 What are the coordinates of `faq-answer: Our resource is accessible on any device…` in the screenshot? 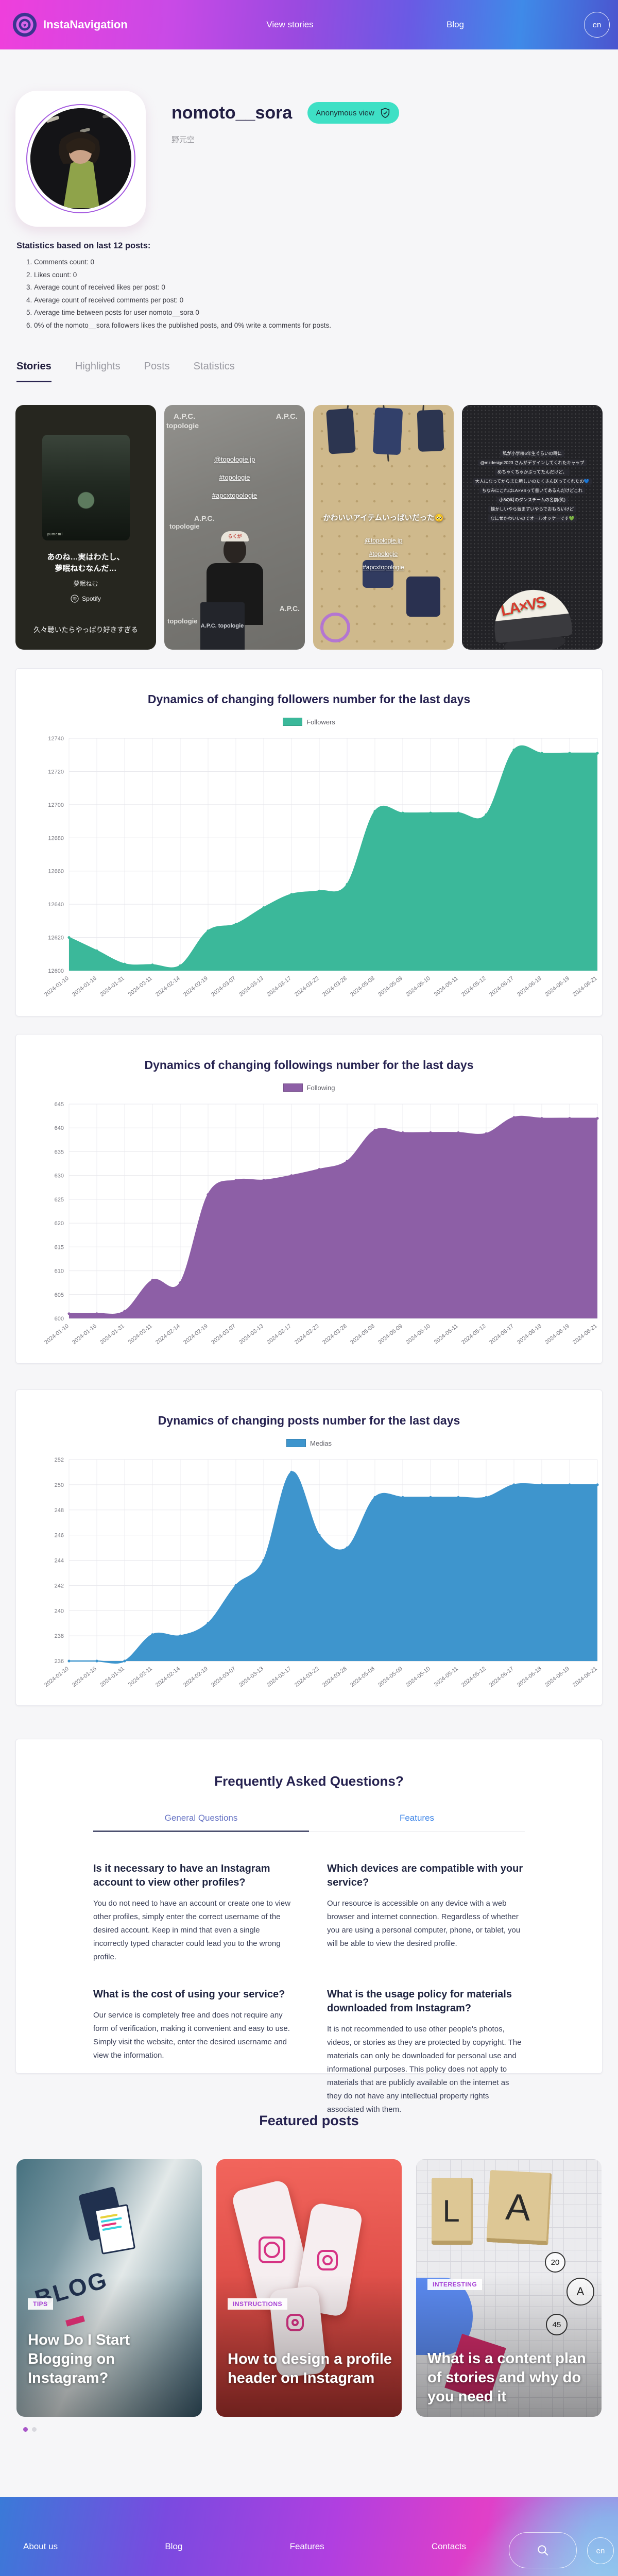 It's located at (424, 1923).